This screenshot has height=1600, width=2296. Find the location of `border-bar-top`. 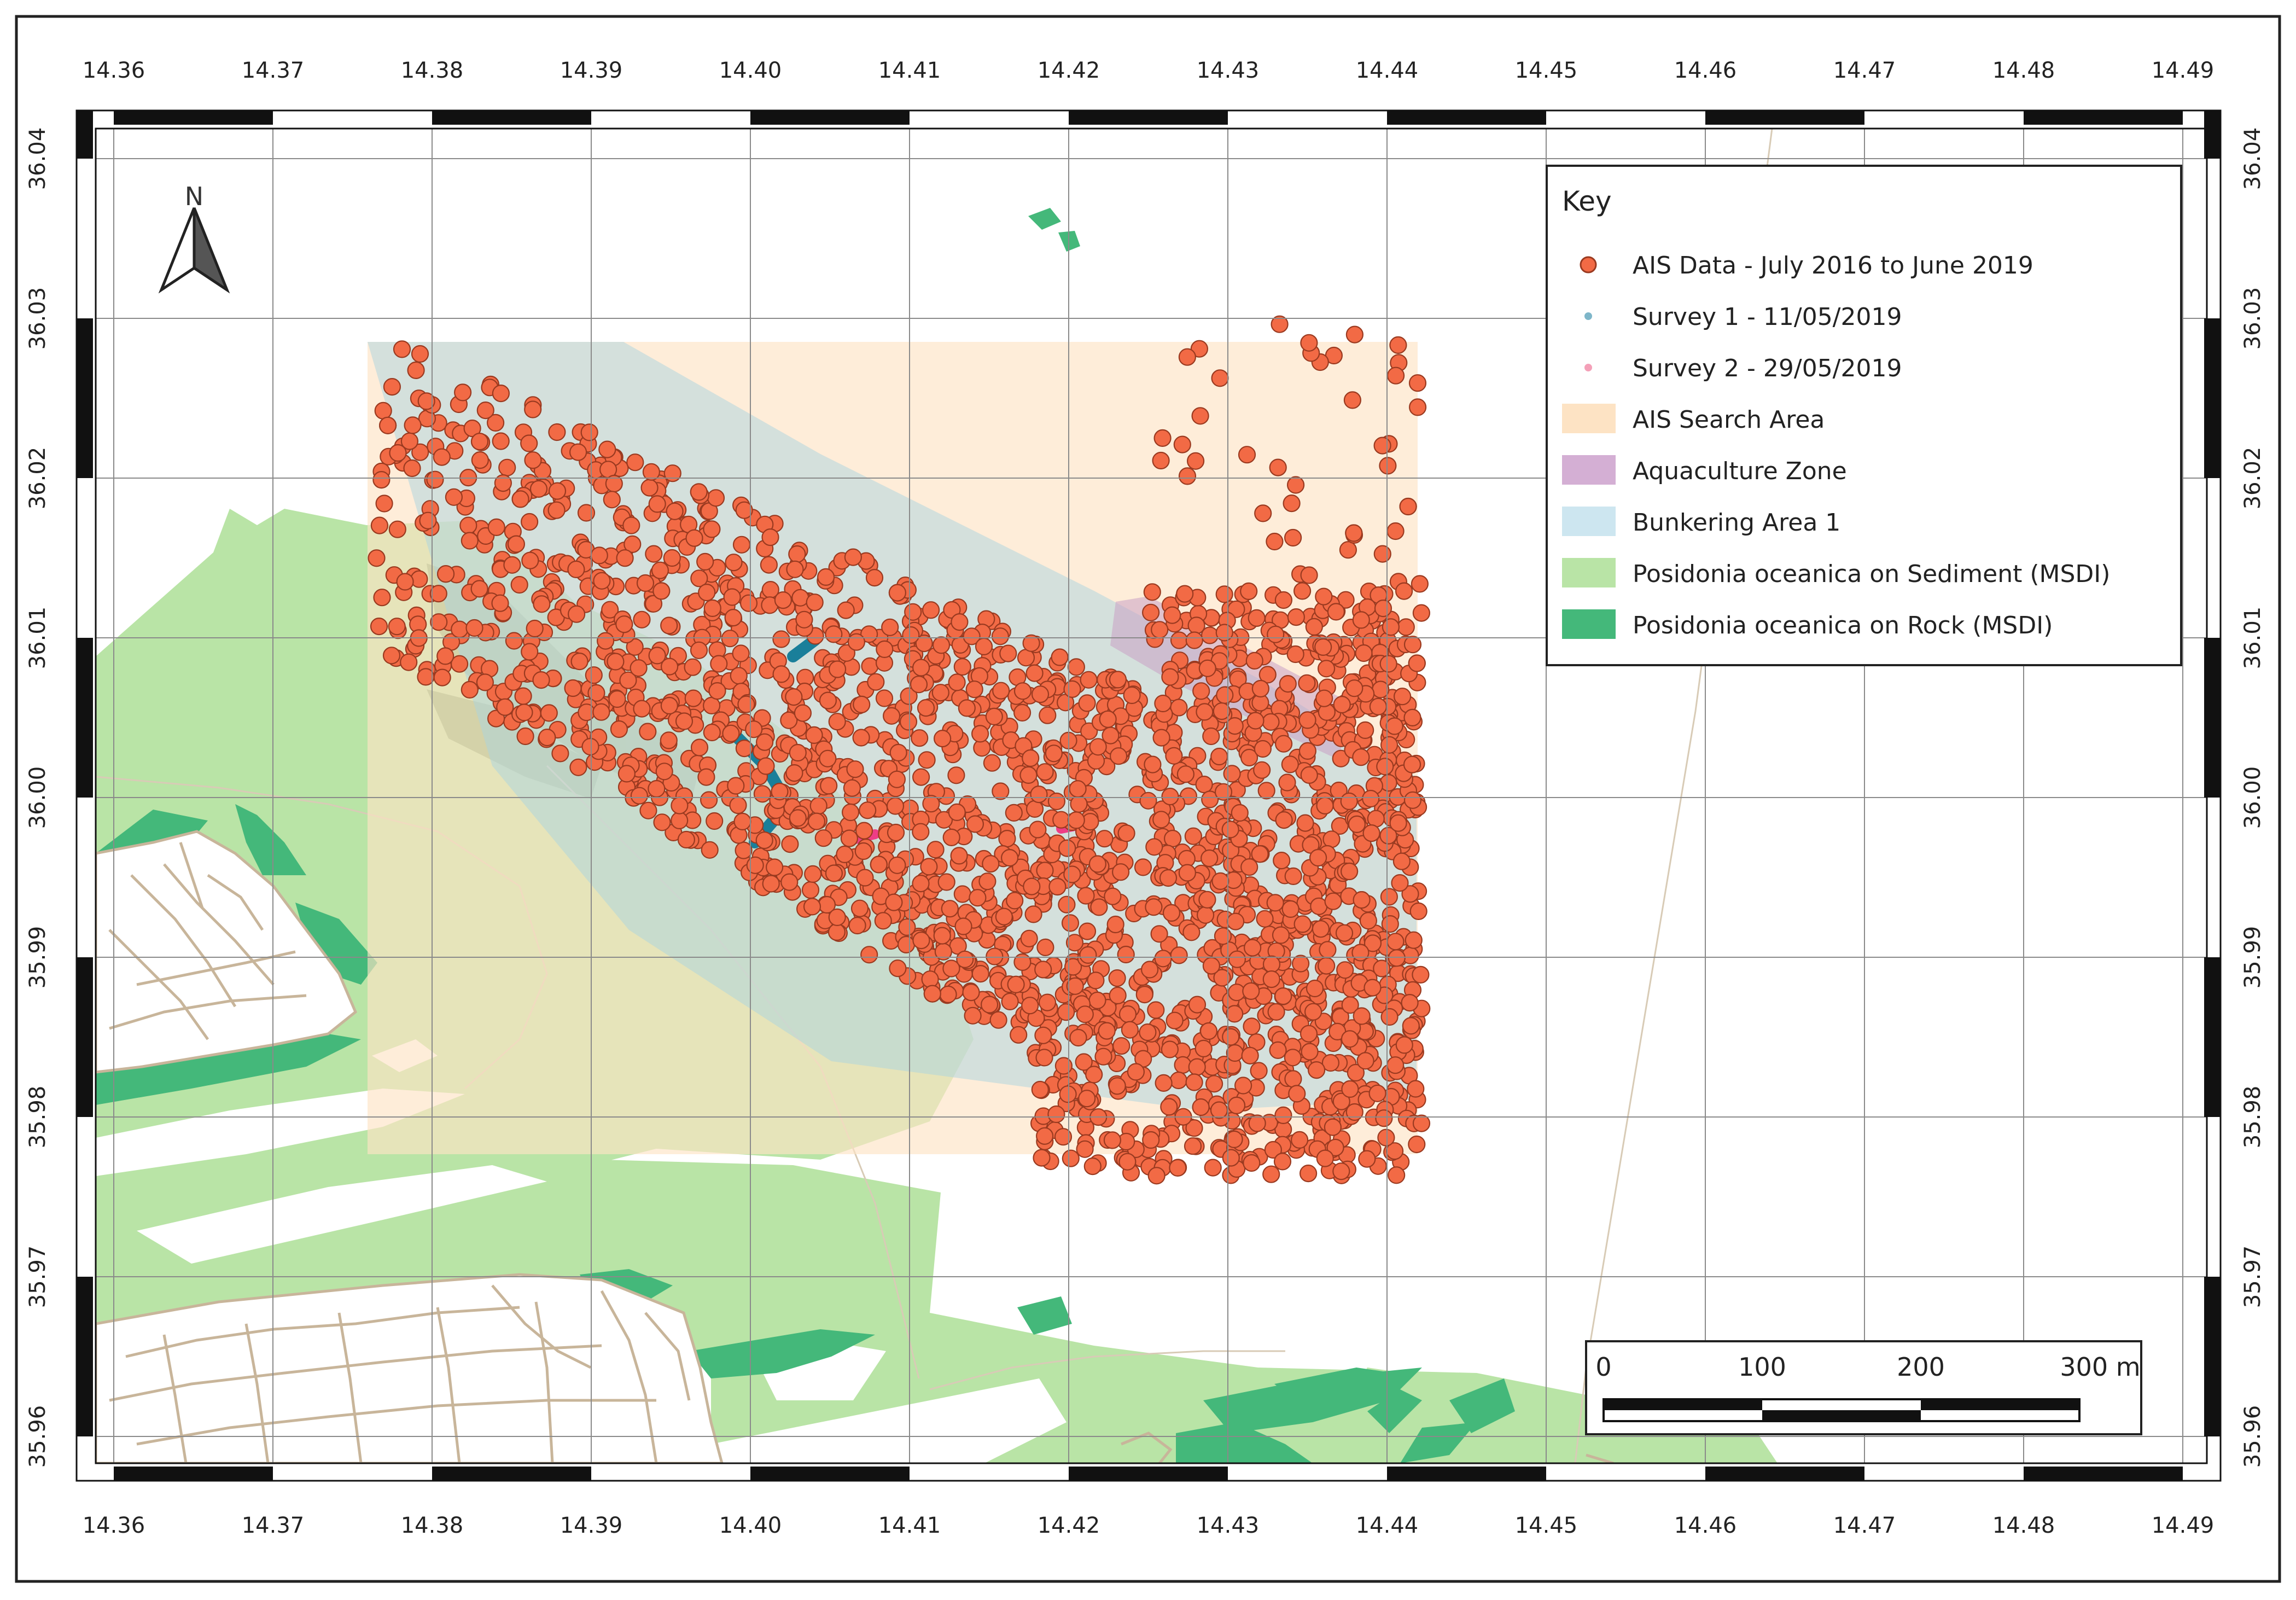

border-bar-top is located at coordinates (830, 118).